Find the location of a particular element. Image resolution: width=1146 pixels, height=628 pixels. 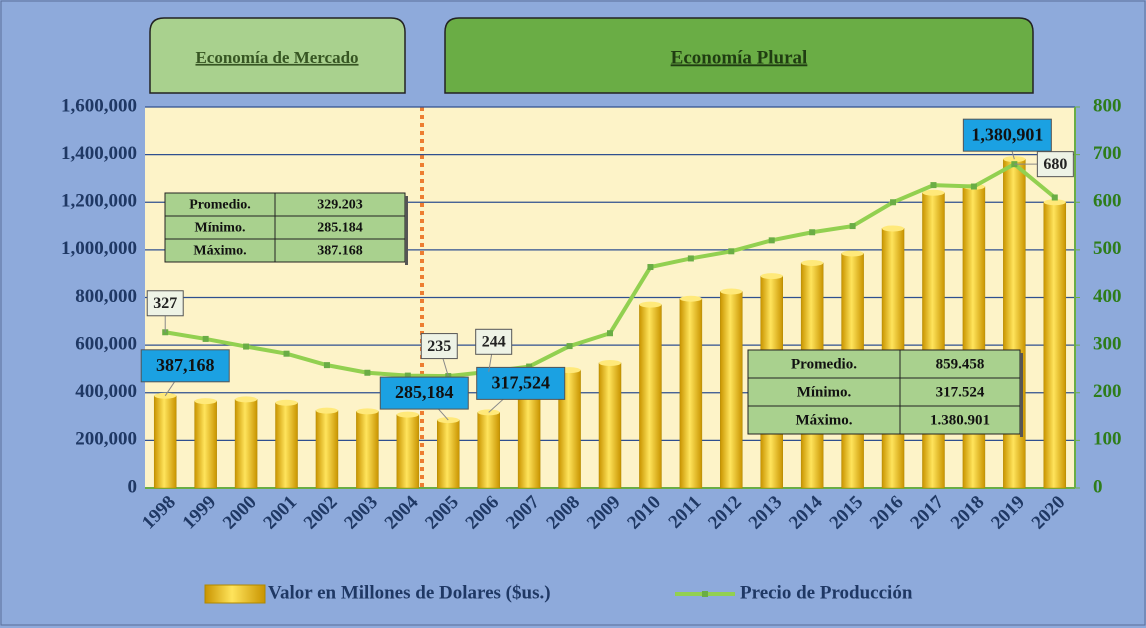

y2-tick-label: 100 is located at coordinates (1107, 439).